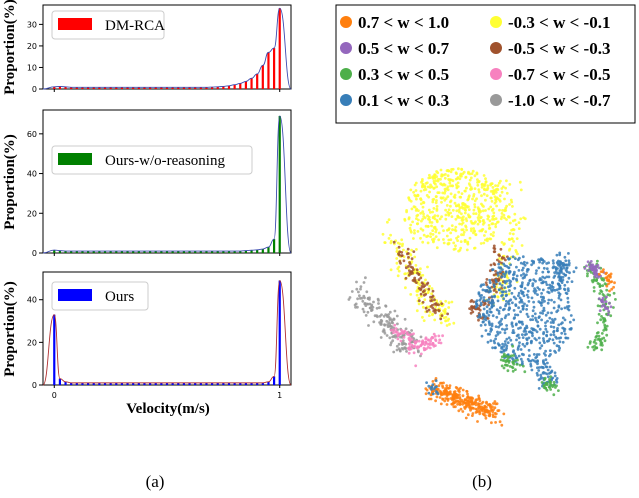 Image resolution: width=639 pixels, height=498 pixels. I want to click on panel-b-label: (b), so click(482, 481).